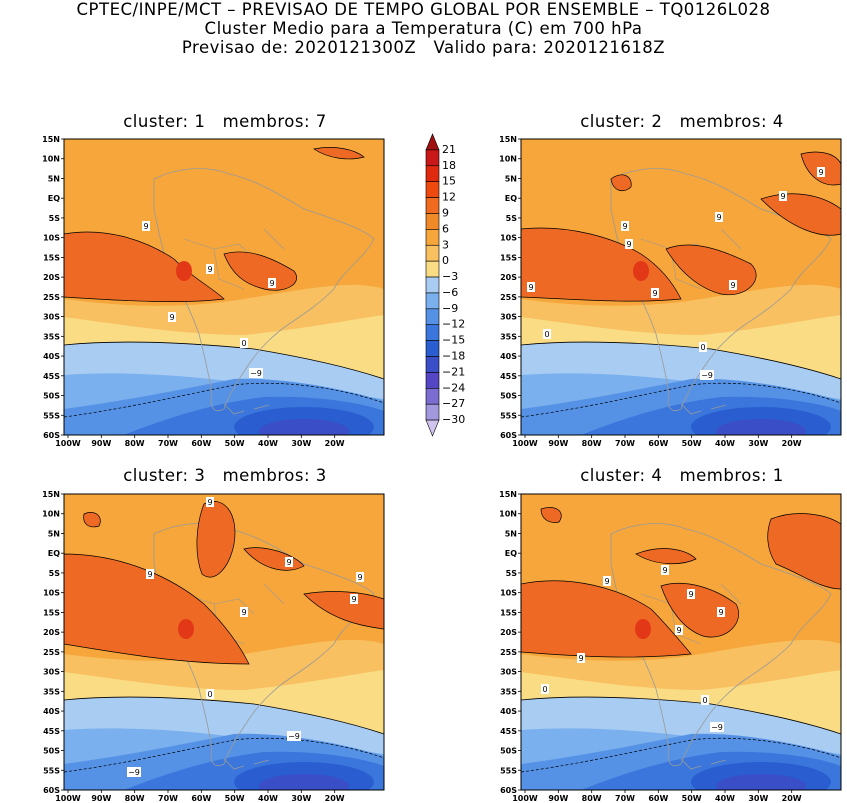 This screenshot has height=803, width=847. Describe the element at coordinates (525, 443) in the screenshot. I see `lon-tick-label: 100W` at that location.